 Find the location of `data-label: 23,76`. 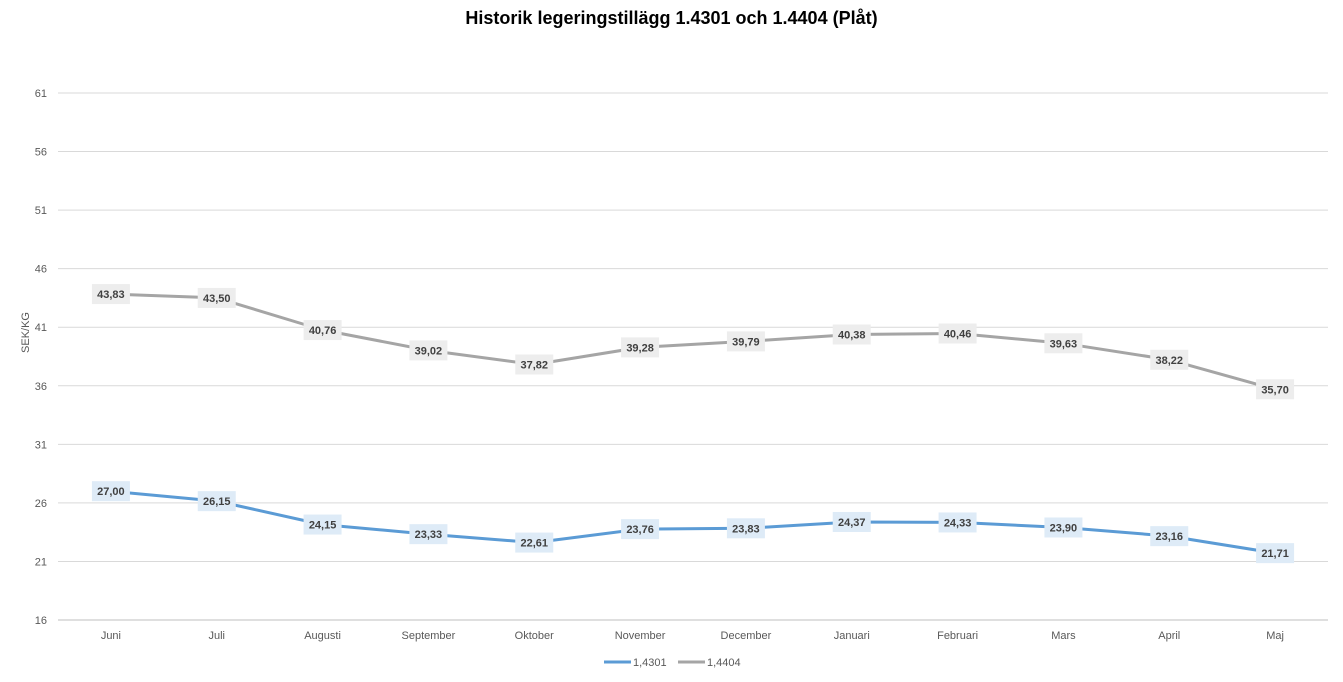

data-label: 23,76 is located at coordinates (640, 530).